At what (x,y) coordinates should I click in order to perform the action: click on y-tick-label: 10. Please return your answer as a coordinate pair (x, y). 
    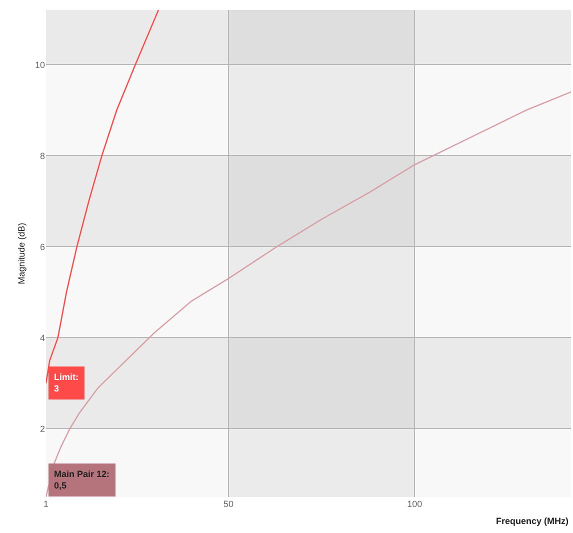
    Looking at the image, I should click on (39, 65).